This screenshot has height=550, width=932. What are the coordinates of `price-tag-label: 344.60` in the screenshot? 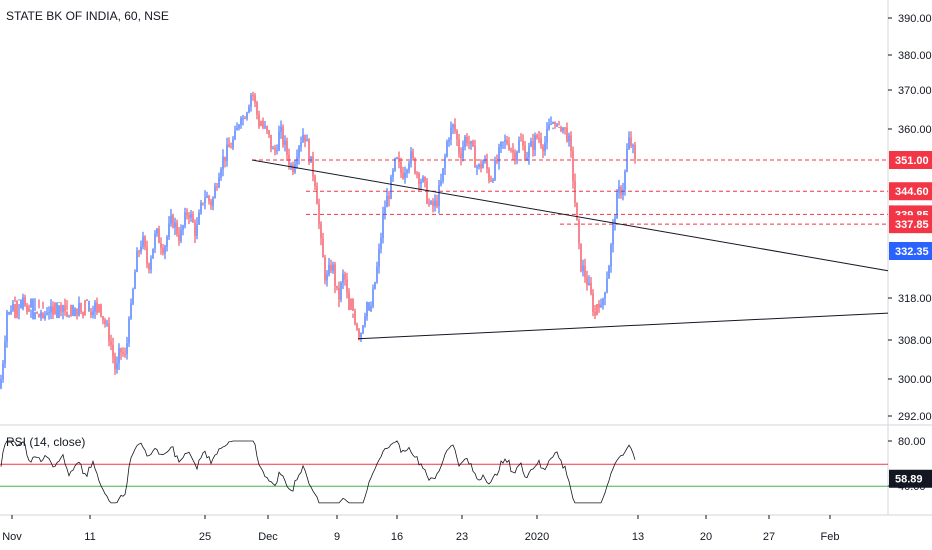 It's located at (912, 192).